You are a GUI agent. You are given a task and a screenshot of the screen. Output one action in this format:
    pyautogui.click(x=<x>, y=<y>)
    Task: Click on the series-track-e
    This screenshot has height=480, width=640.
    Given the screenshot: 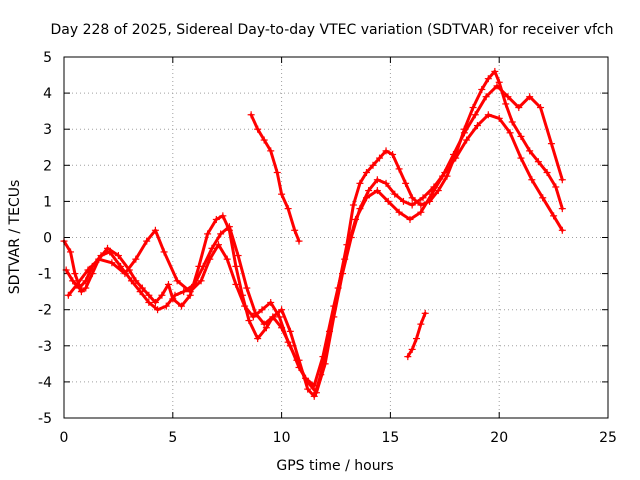 What is the action you would take?
    pyautogui.click(x=416, y=335)
    